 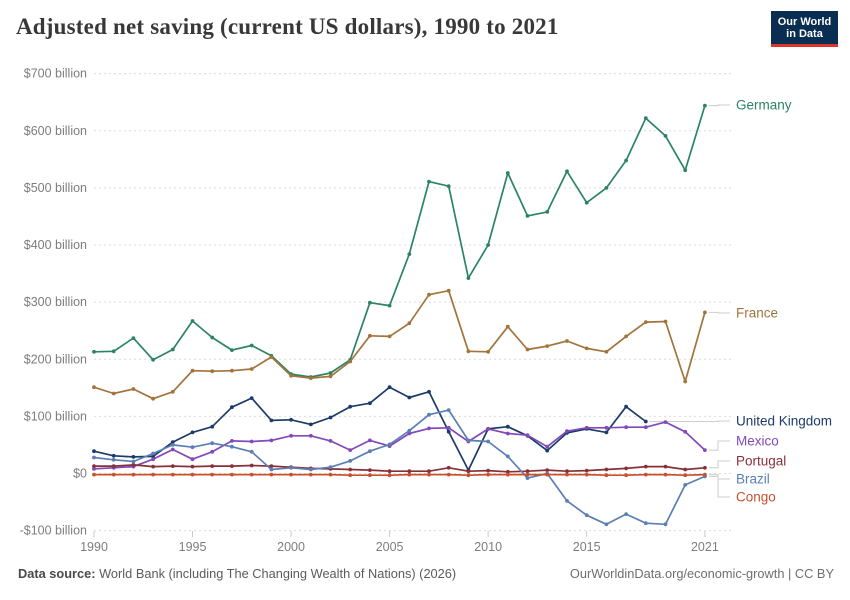 What do you see at coordinates (370, 428) in the screenshot?
I see `united-kingdom-line` at bounding box center [370, 428].